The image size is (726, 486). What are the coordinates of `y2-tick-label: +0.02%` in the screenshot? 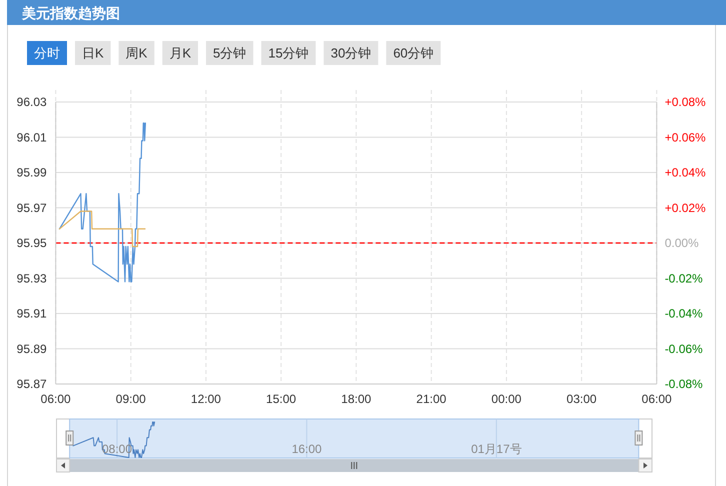 It's located at (685, 207).